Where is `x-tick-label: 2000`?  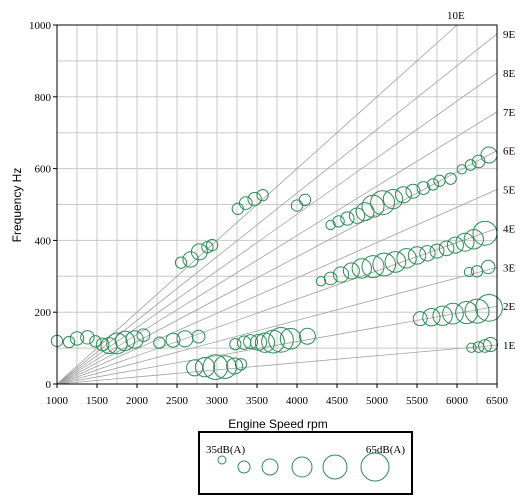
x-tick-label: 2000 is located at coordinates (137, 401).